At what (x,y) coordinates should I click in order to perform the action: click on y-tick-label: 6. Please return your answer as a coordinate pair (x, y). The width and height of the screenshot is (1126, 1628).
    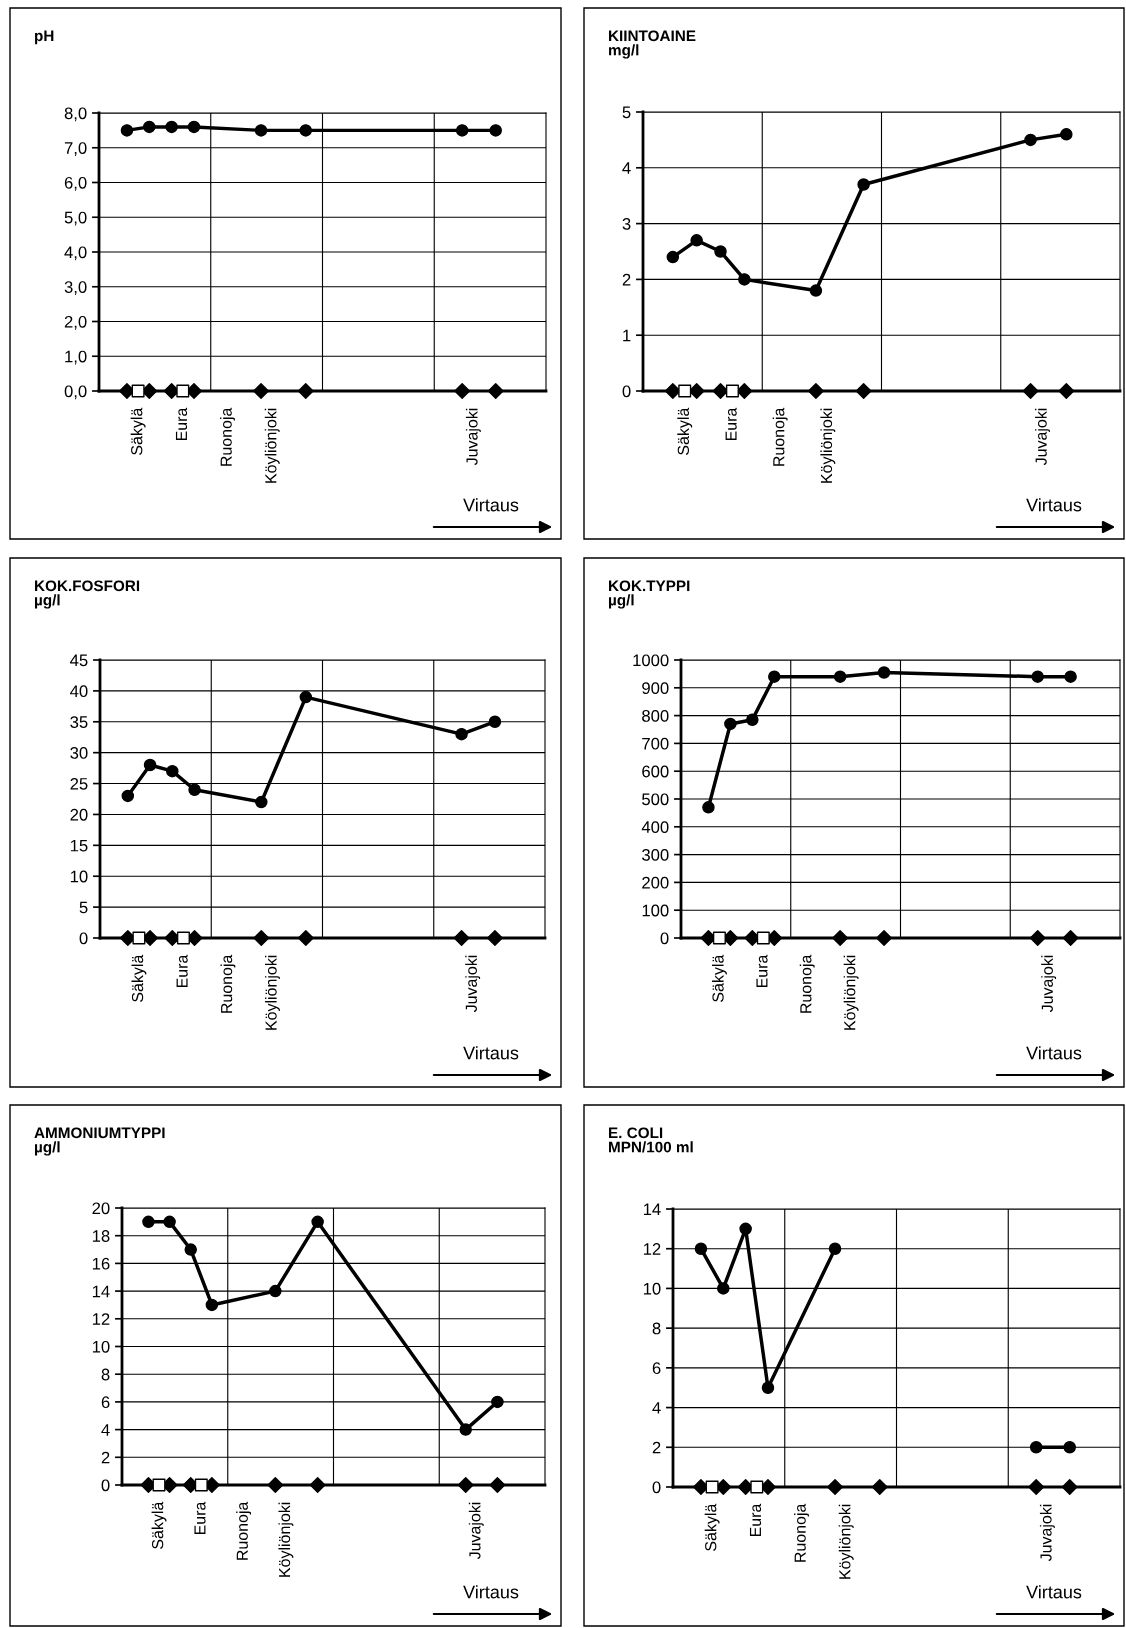
    Looking at the image, I should click on (656, 1368).